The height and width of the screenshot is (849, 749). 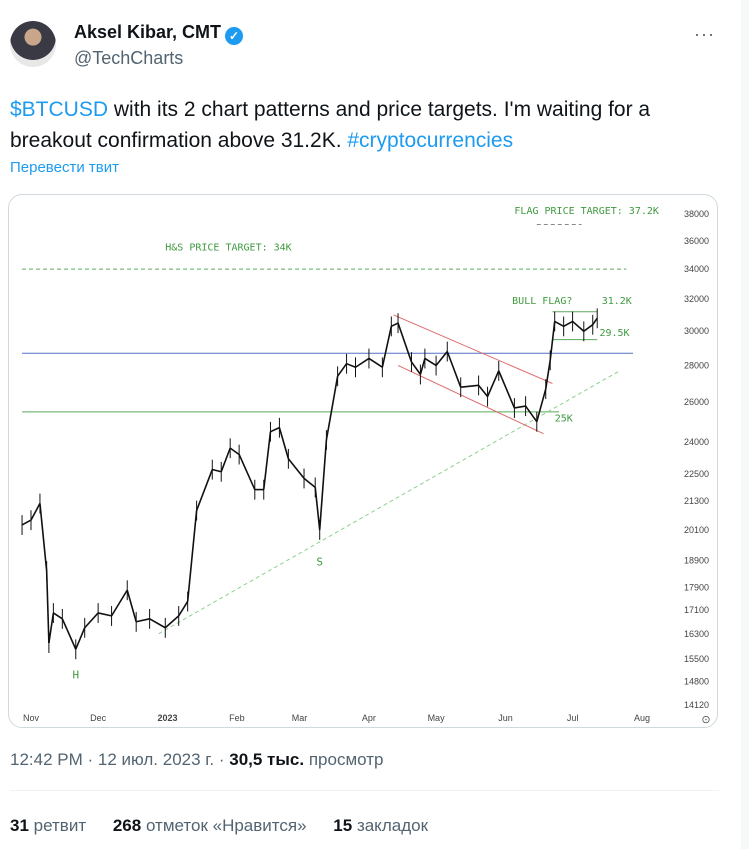 I want to click on annotation-label: BULL FLAG?, so click(x=542, y=301).